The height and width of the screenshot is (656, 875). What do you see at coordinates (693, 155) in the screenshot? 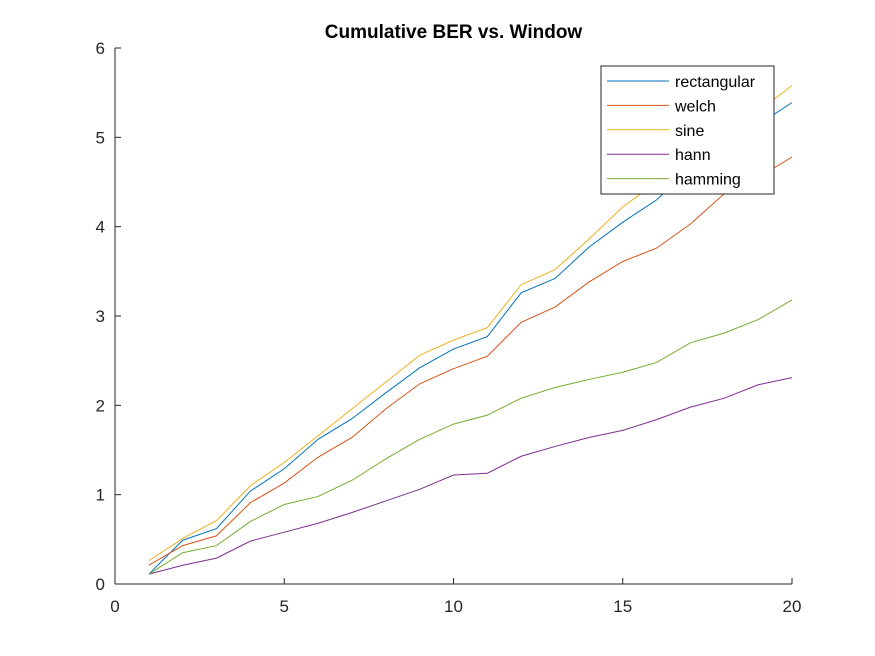
I see `legend-label-hann: hann` at bounding box center [693, 155].